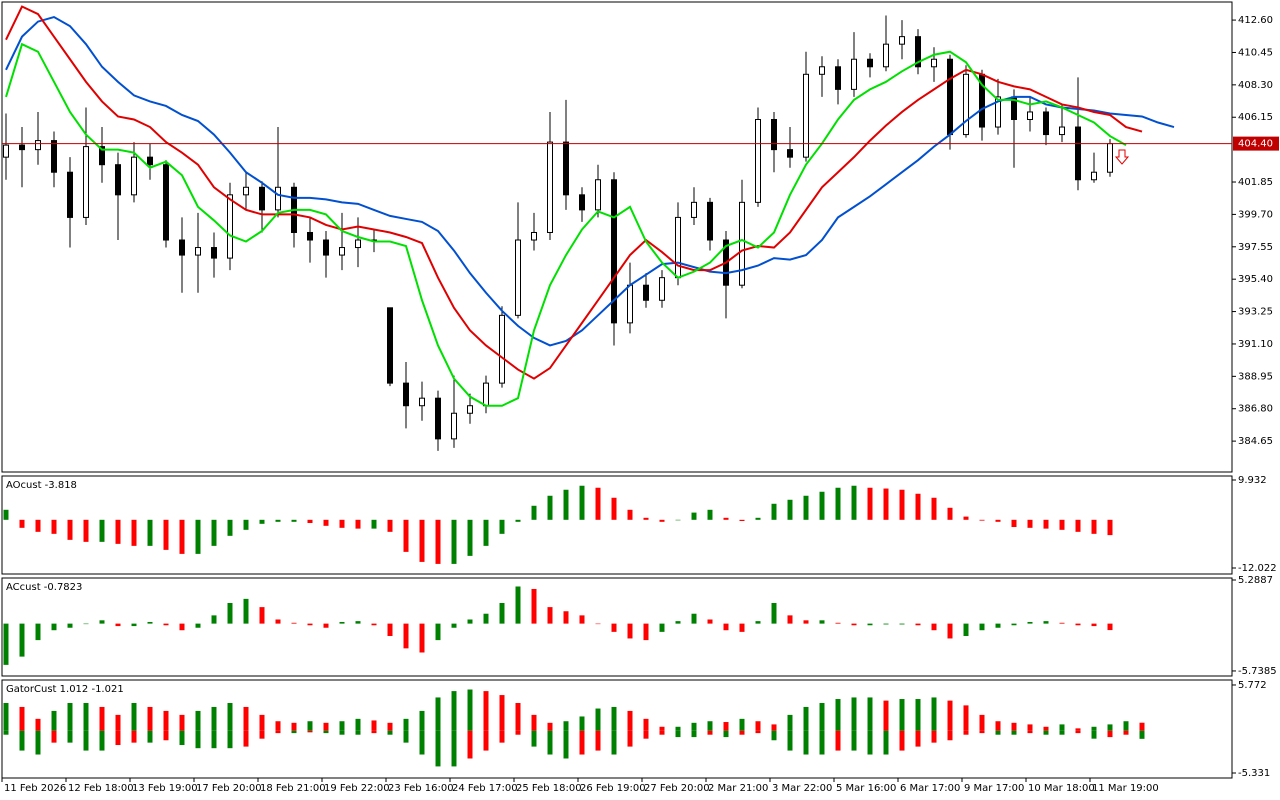 Image resolution: width=1280 pixels, height=800 pixels. What do you see at coordinates (613, 788) in the screenshot?
I see `x-tick-label: 26 Feb 19:00` at bounding box center [613, 788].